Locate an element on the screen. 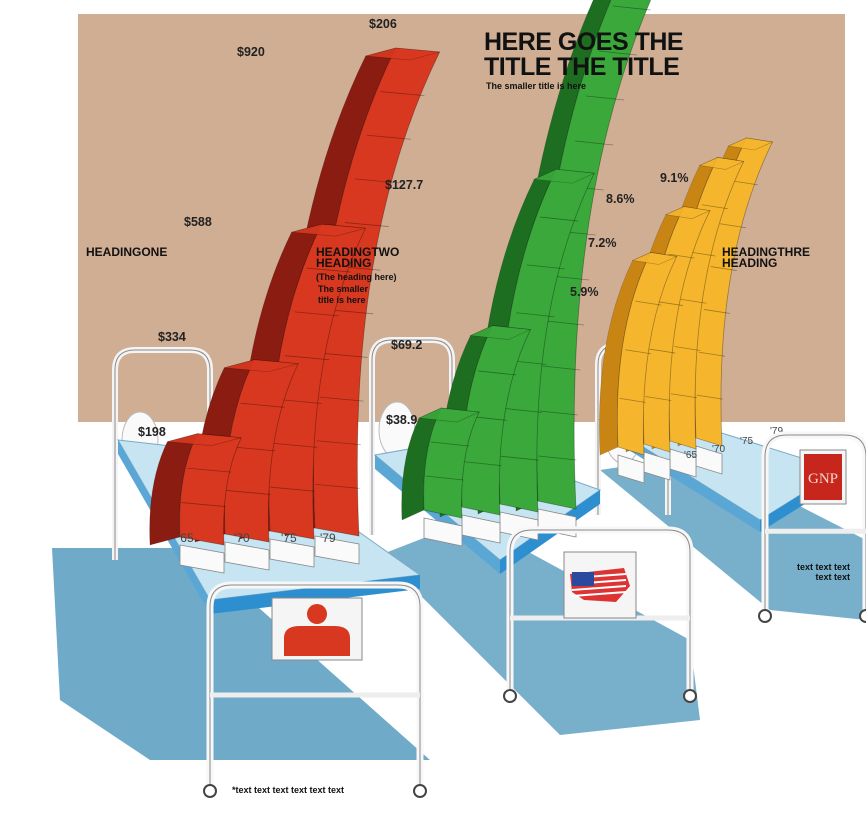 The width and height of the screenshot is (866, 820). gnp-sign-text: GNP is located at coordinates (823, 479).